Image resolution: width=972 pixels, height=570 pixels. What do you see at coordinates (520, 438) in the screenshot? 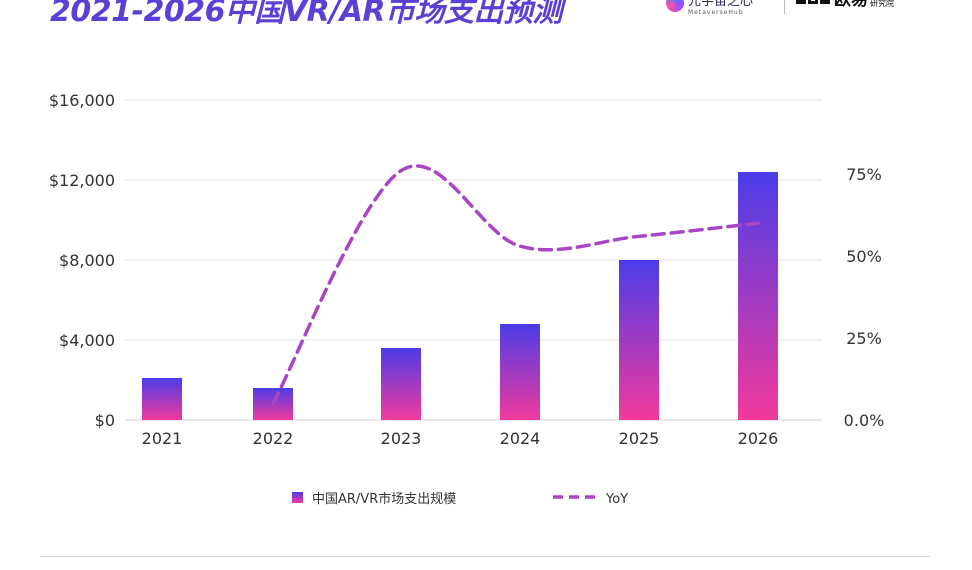
I see `x-tick-label: 2024` at bounding box center [520, 438].